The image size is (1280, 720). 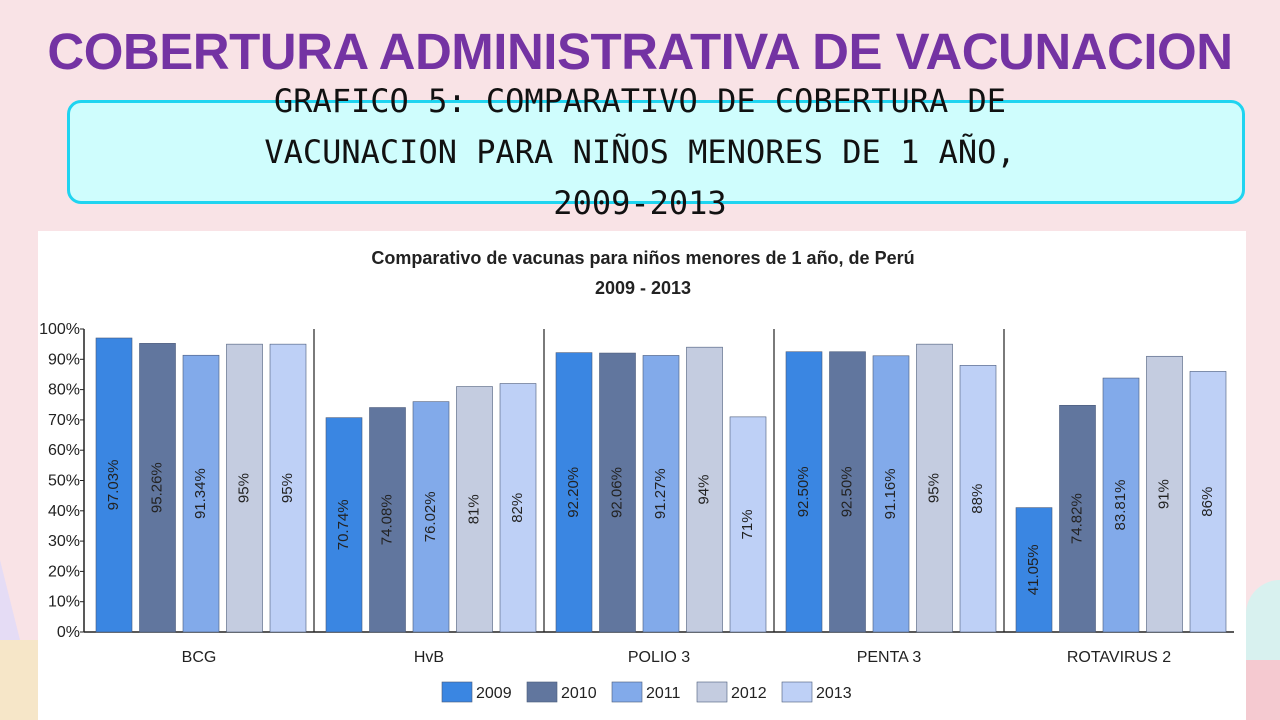 I want to click on data-label: 97.03%, so click(x=113, y=485).